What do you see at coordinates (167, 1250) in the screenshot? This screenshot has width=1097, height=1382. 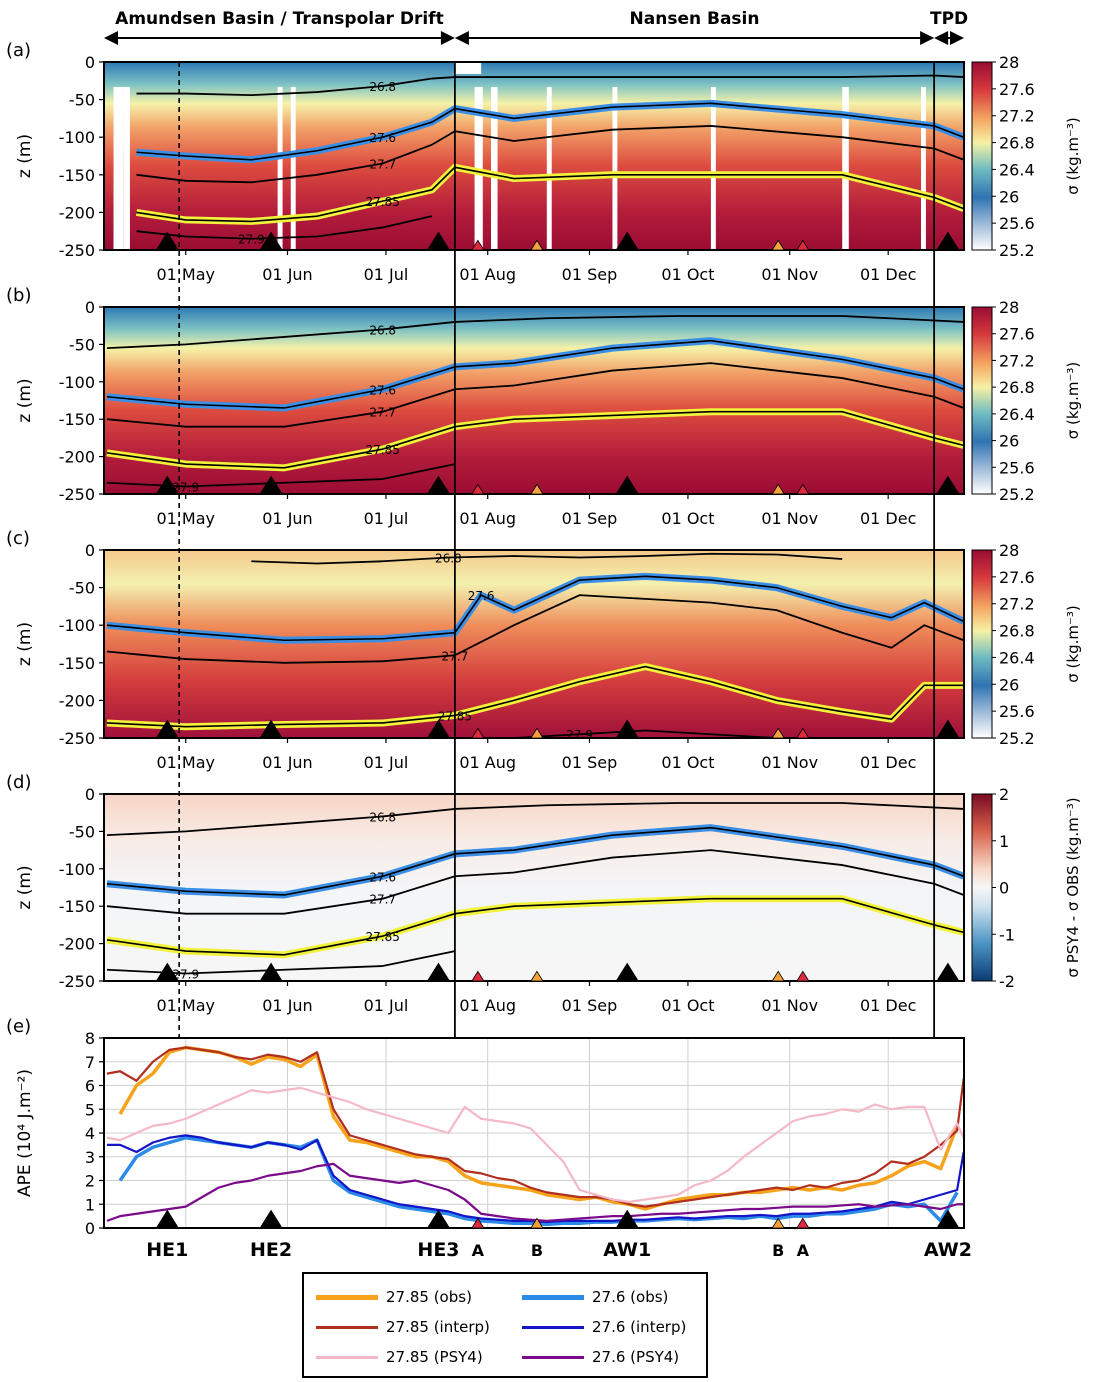 I see `event-label: HE1` at bounding box center [167, 1250].